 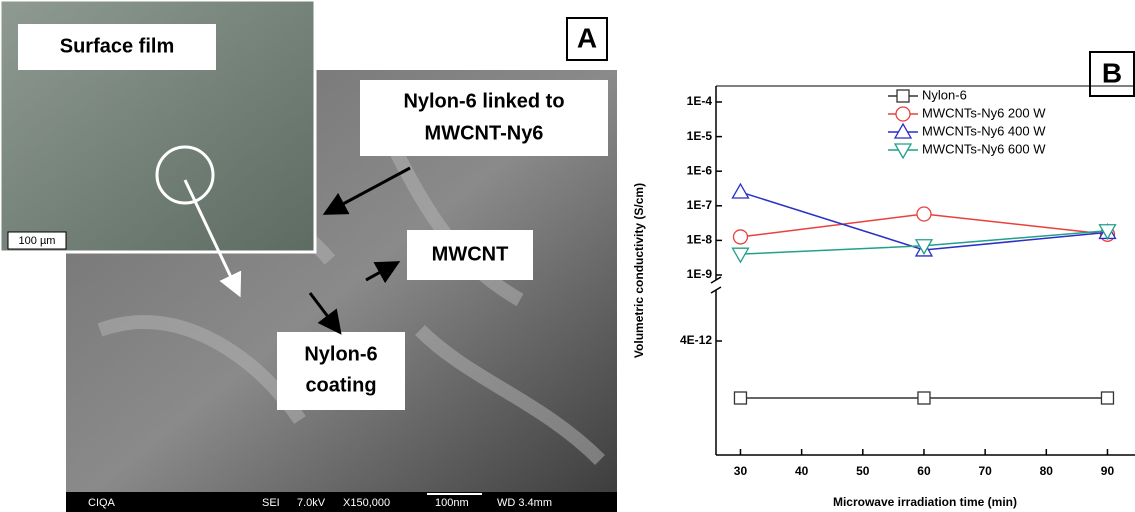 I want to click on y-tick-label: 1E-4, so click(x=700, y=101).